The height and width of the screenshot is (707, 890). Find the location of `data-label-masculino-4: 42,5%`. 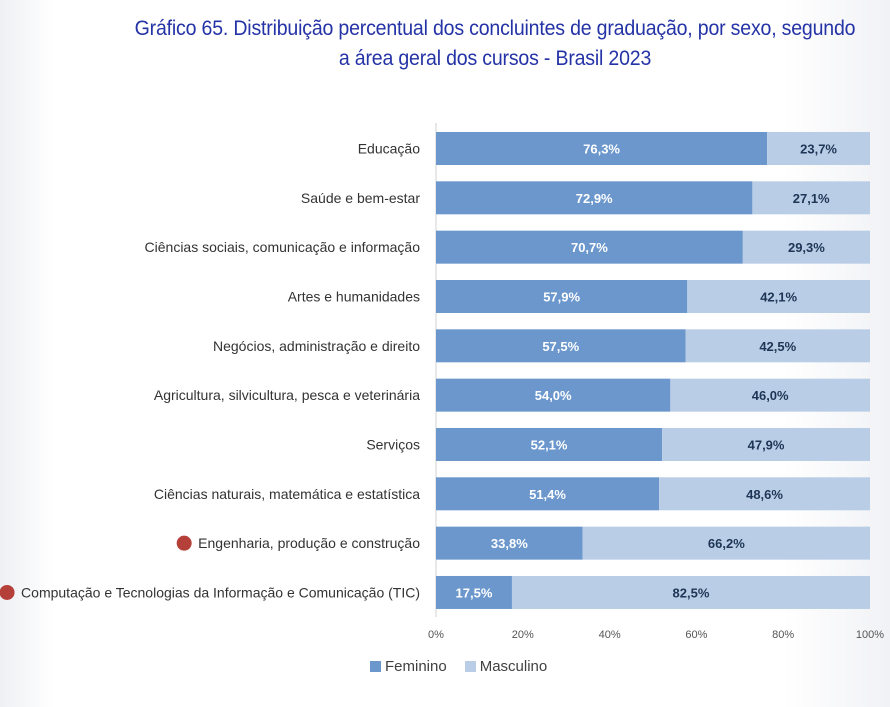

data-label-masculino-4: 42,5% is located at coordinates (777, 346).